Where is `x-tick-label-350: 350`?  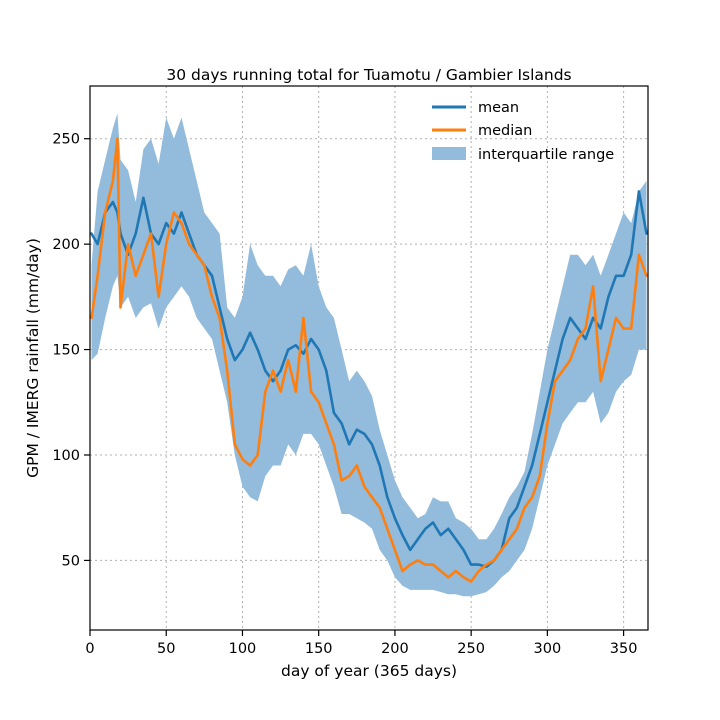 x-tick-label-350: 350 is located at coordinates (624, 649).